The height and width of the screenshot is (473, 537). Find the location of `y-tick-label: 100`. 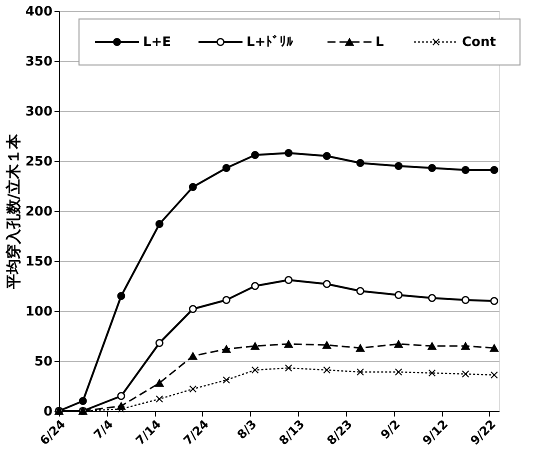

y-tick-label: 100 is located at coordinates (38, 312).